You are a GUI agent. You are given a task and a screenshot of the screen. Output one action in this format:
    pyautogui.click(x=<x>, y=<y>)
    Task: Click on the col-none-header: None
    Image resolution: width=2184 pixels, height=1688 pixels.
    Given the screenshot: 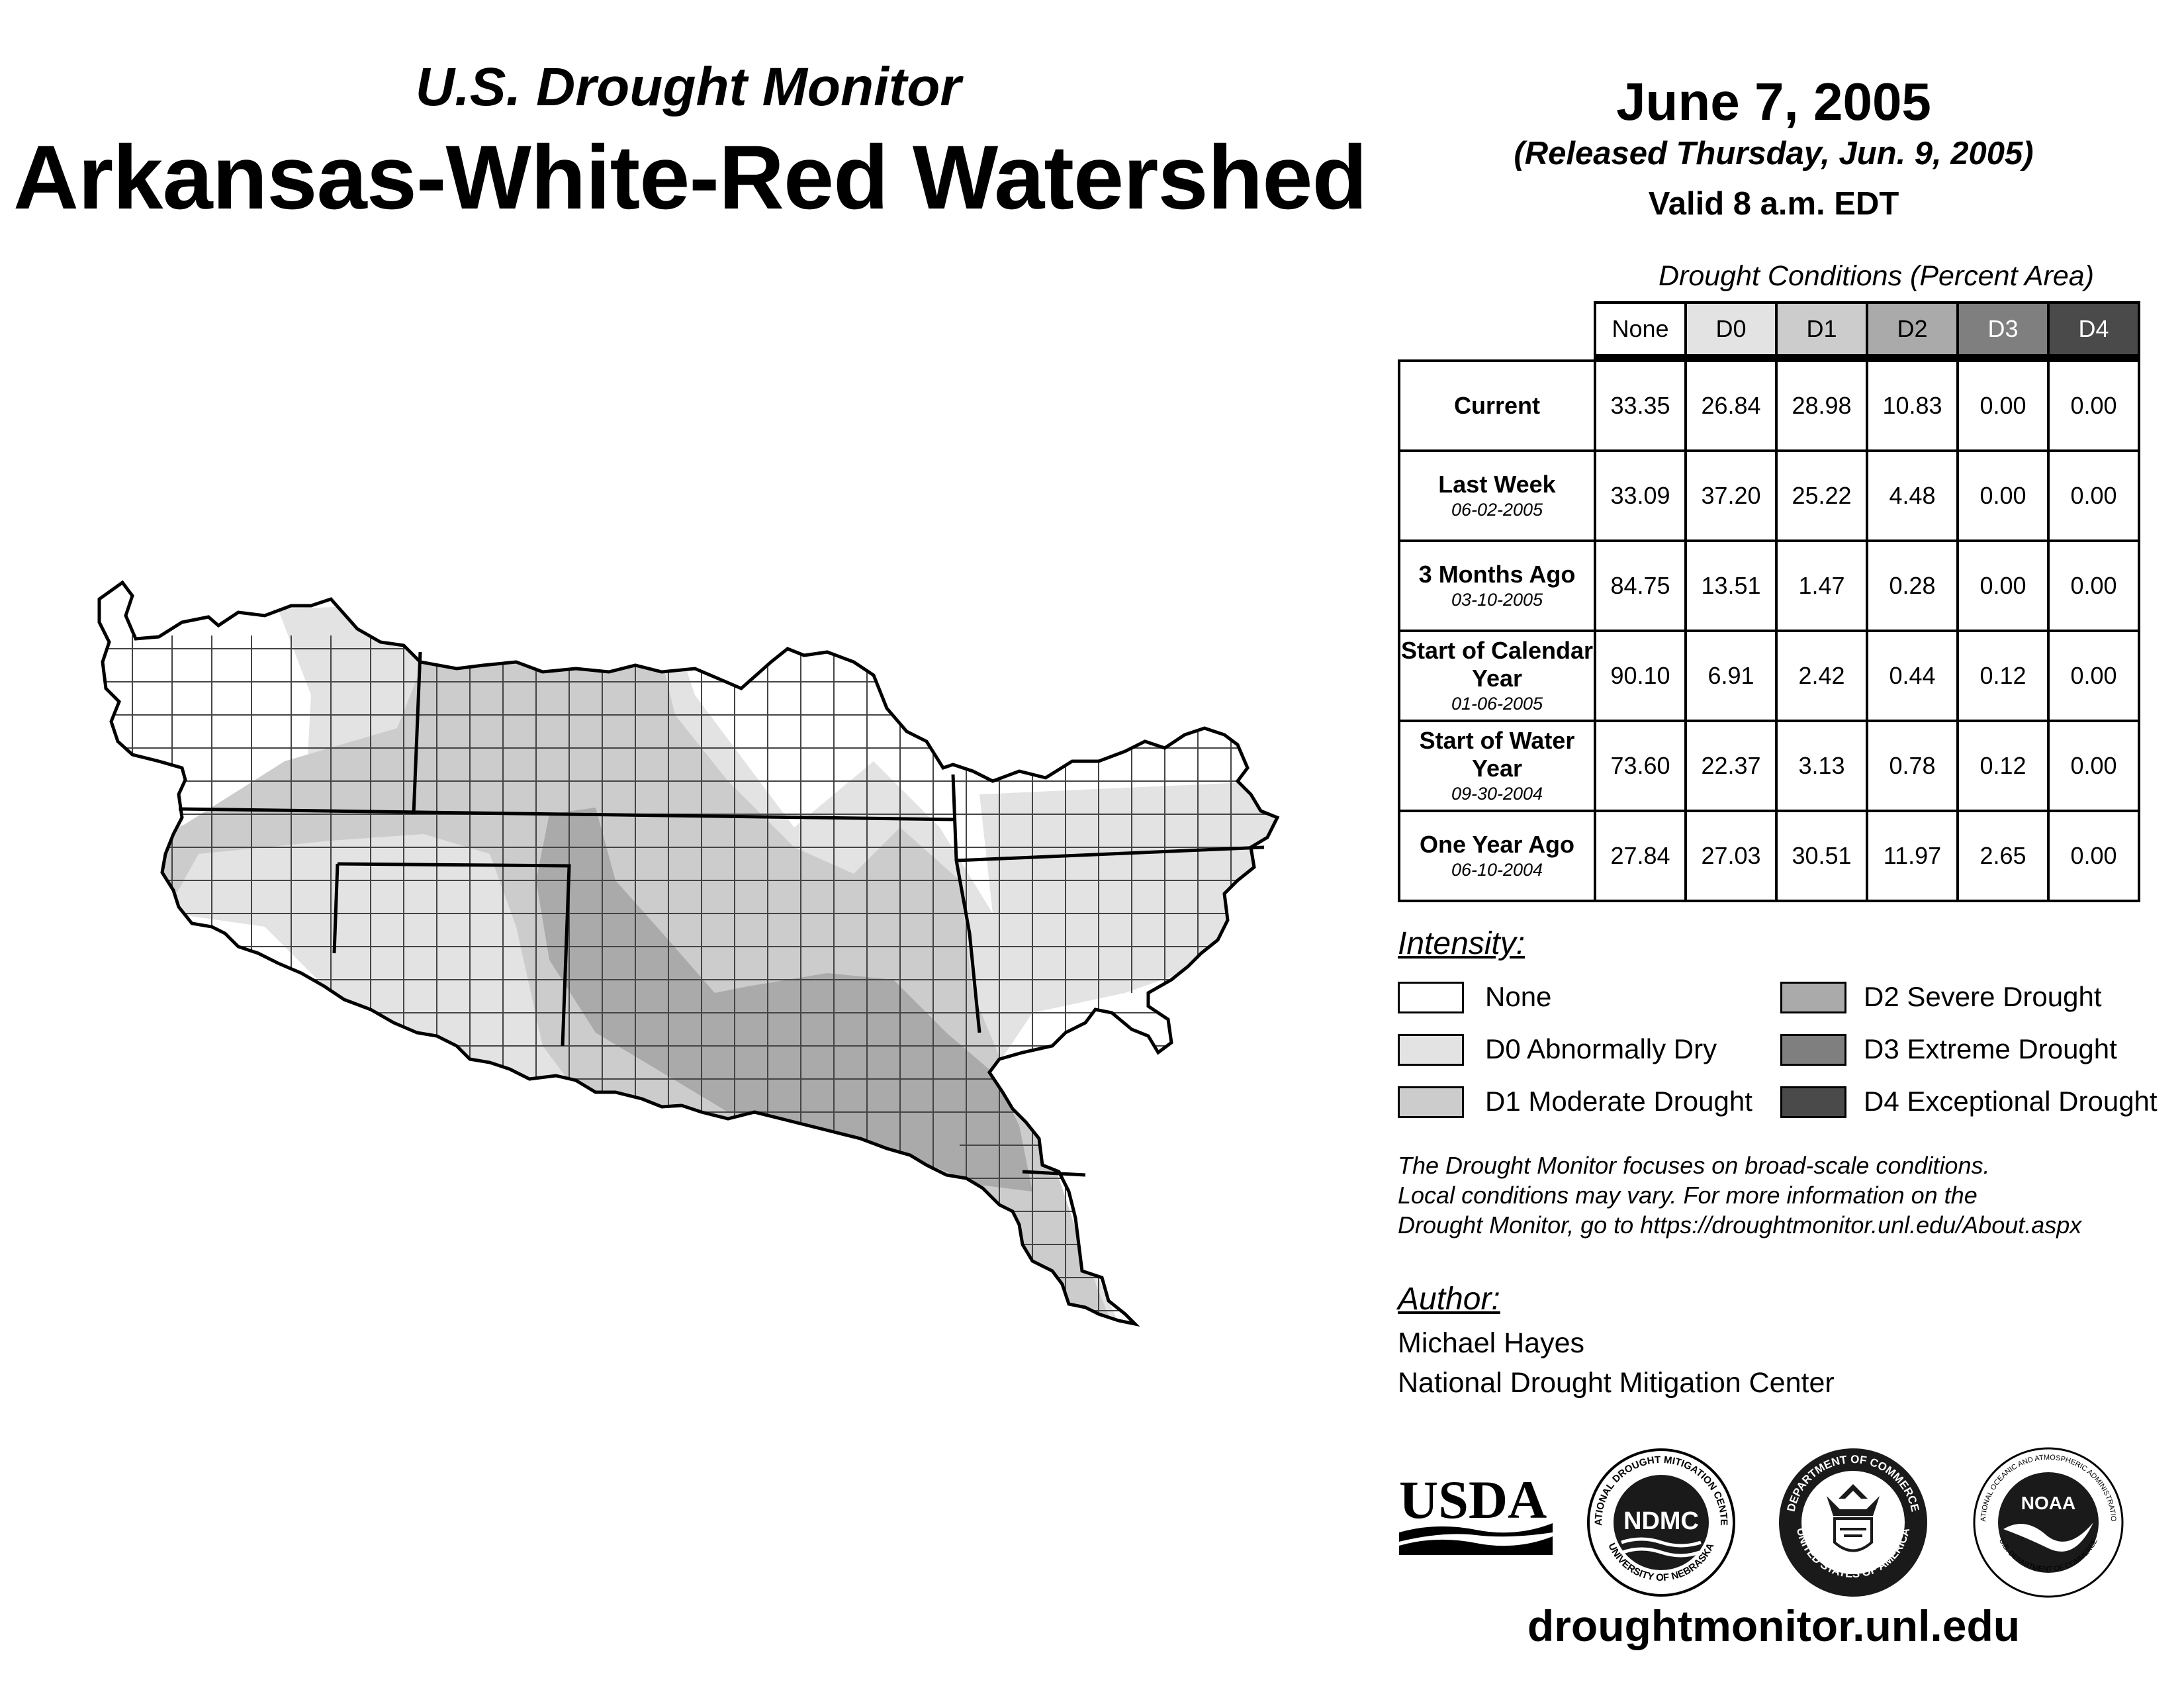 What is the action you would take?
    pyautogui.click(x=1641, y=329)
    